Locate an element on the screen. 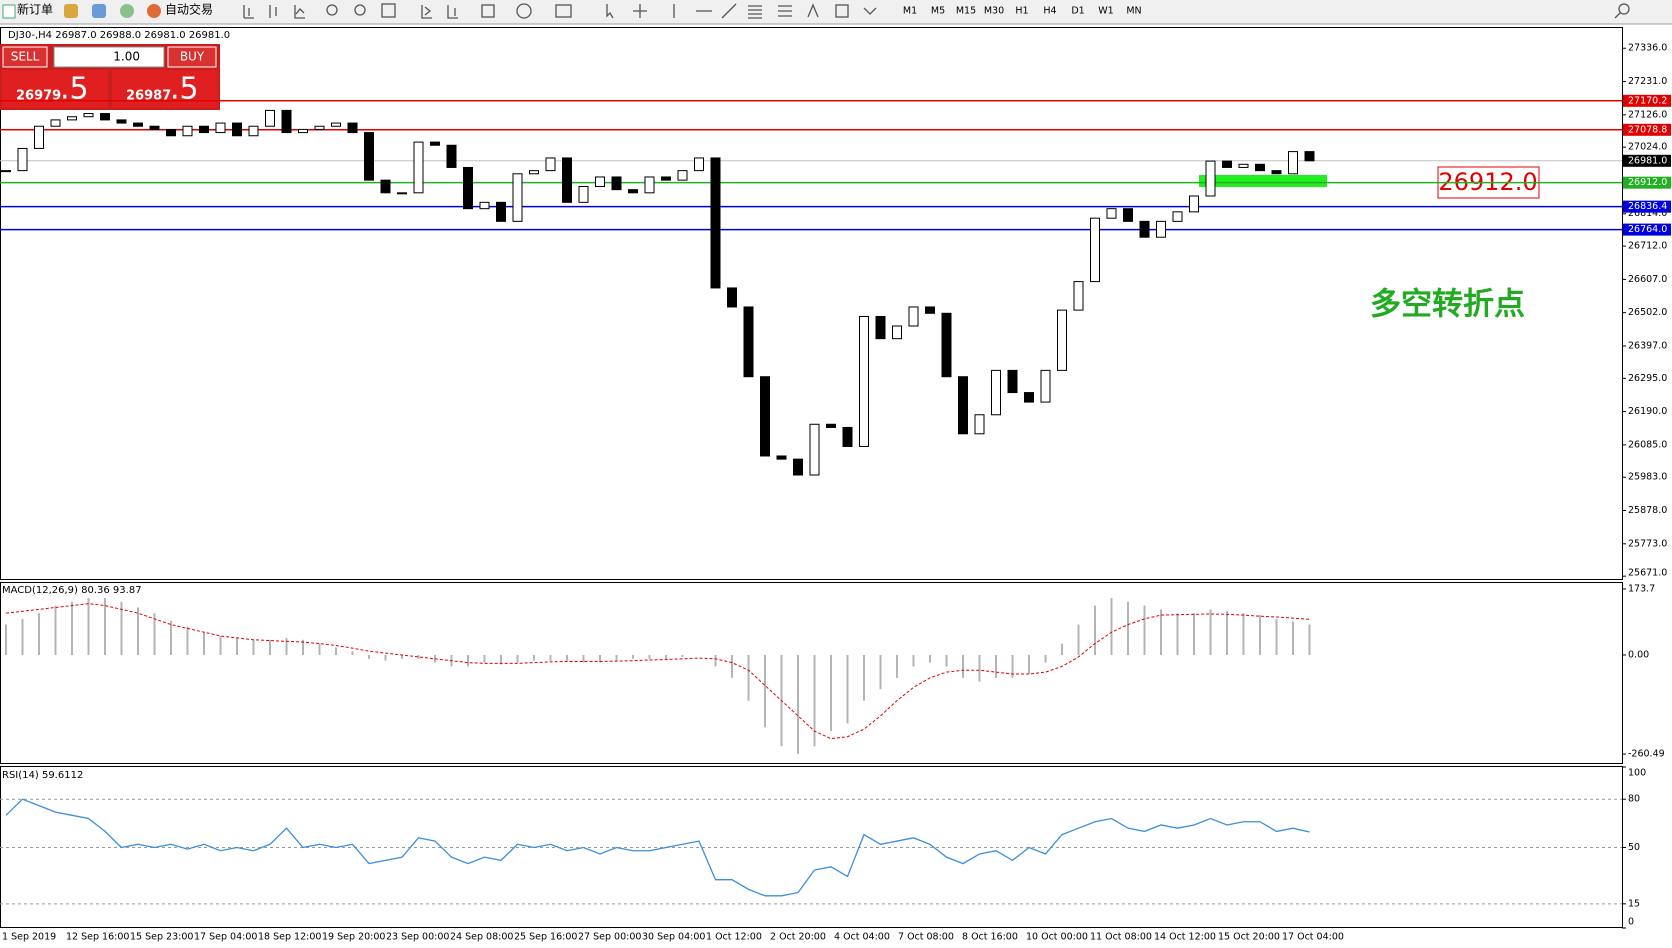 Image resolution: width=1672 pixels, height=948 pixels. ask-box is located at coordinates (165, 89).